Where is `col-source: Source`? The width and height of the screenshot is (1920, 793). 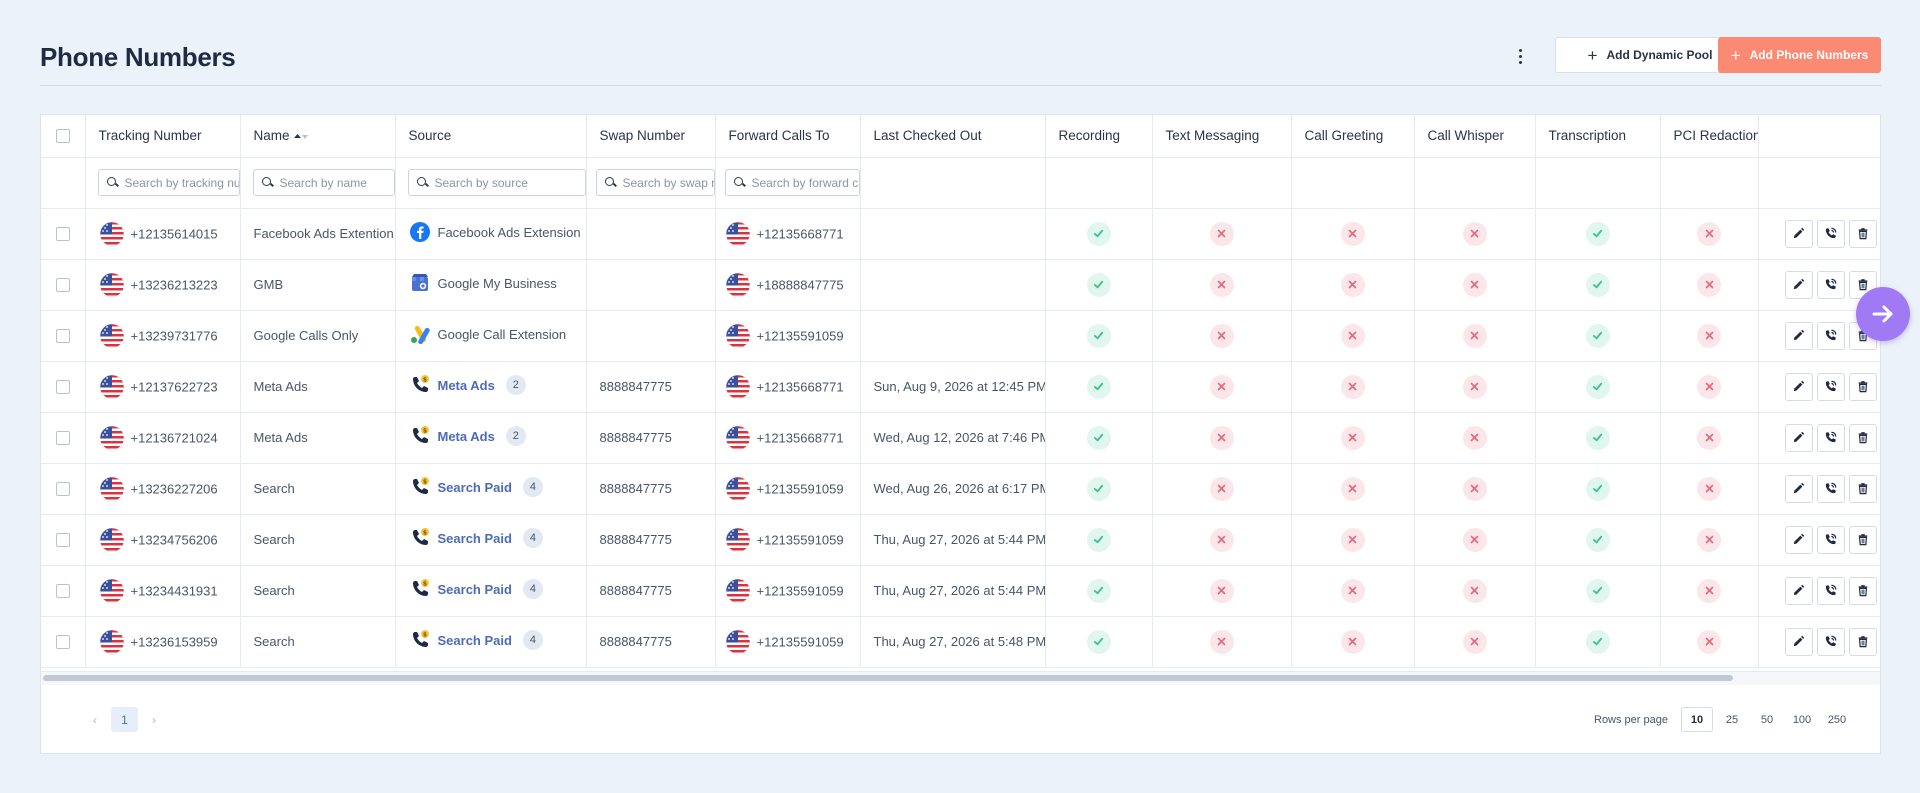
col-source: Source is located at coordinates (491, 136).